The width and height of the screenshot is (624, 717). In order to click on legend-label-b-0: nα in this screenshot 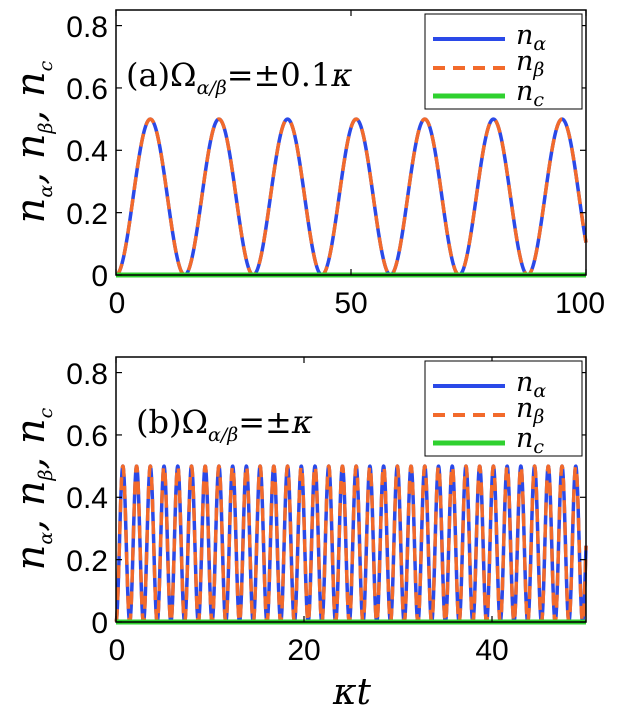, I will do `click(531, 384)`.